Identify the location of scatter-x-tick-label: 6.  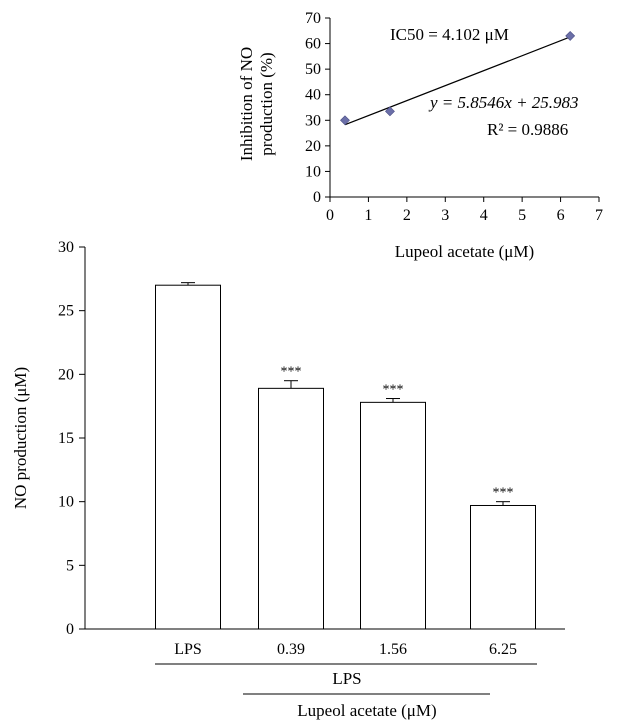
(561, 215).